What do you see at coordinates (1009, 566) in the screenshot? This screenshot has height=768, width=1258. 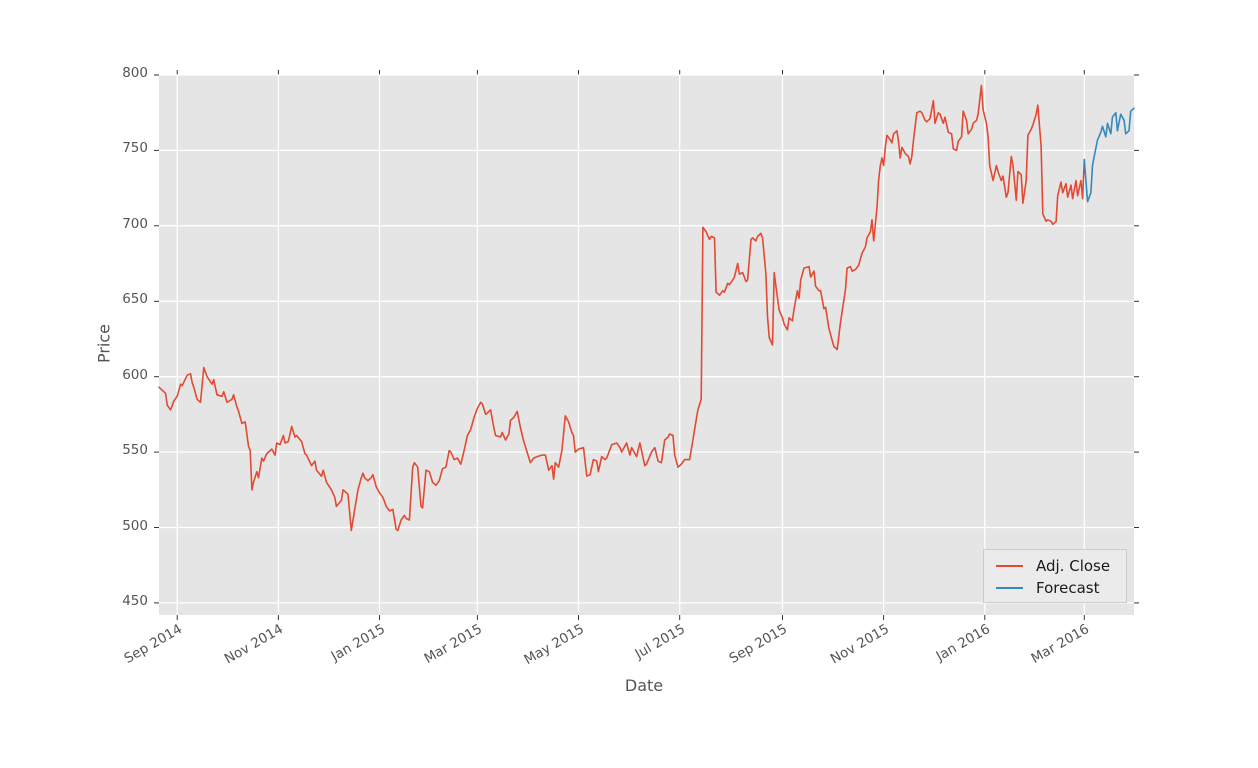 I see `adj-close-line-sample-icon` at bounding box center [1009, 566].